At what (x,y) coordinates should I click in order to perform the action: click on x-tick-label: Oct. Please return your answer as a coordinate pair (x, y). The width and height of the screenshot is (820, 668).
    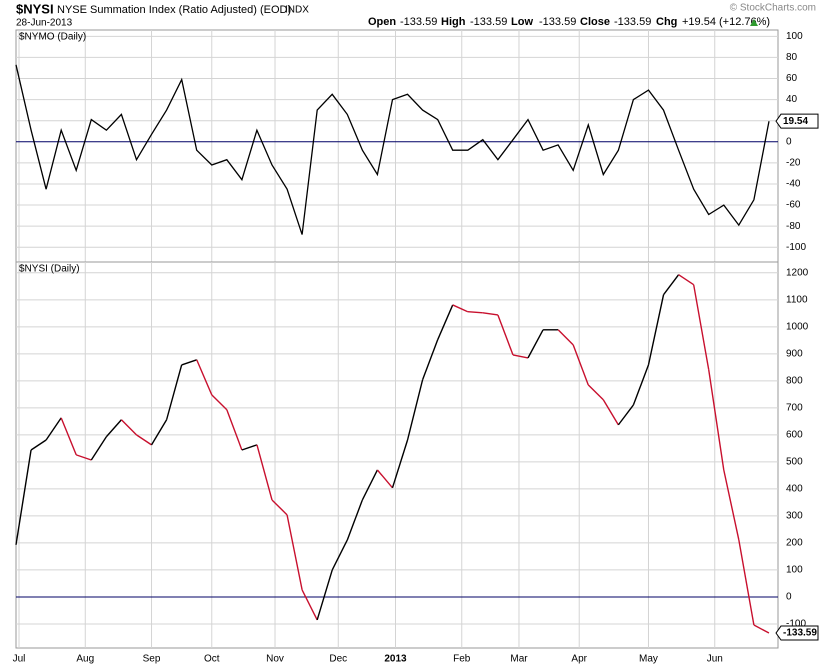
    Looking at the image, I should click on (212, 659).